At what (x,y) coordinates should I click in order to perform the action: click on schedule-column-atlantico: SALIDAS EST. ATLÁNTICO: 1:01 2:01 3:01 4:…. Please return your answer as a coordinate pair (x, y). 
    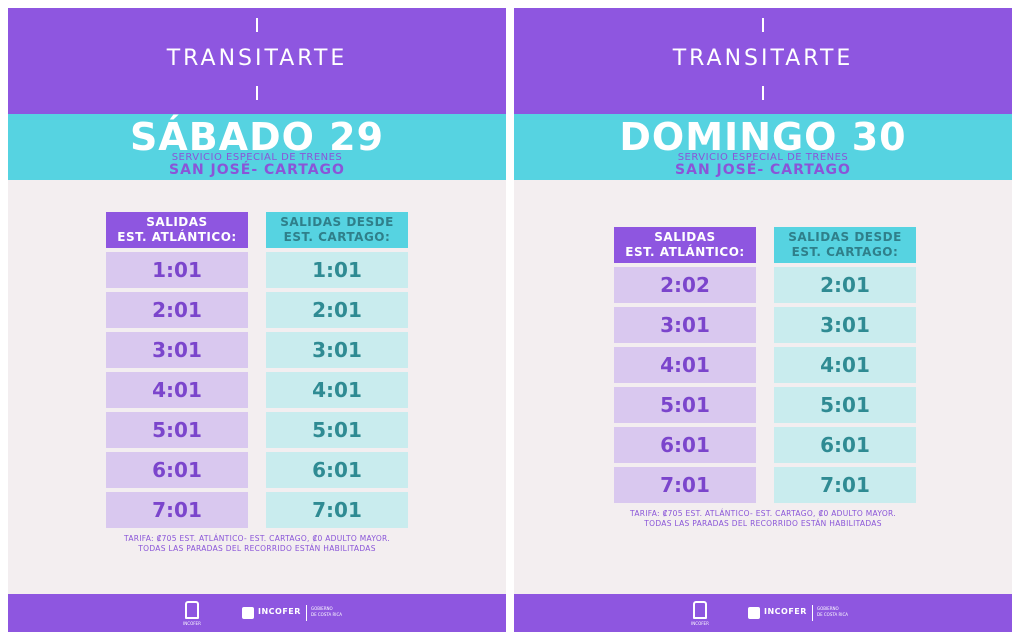
    Looking at the image, I should click on (177, 370).